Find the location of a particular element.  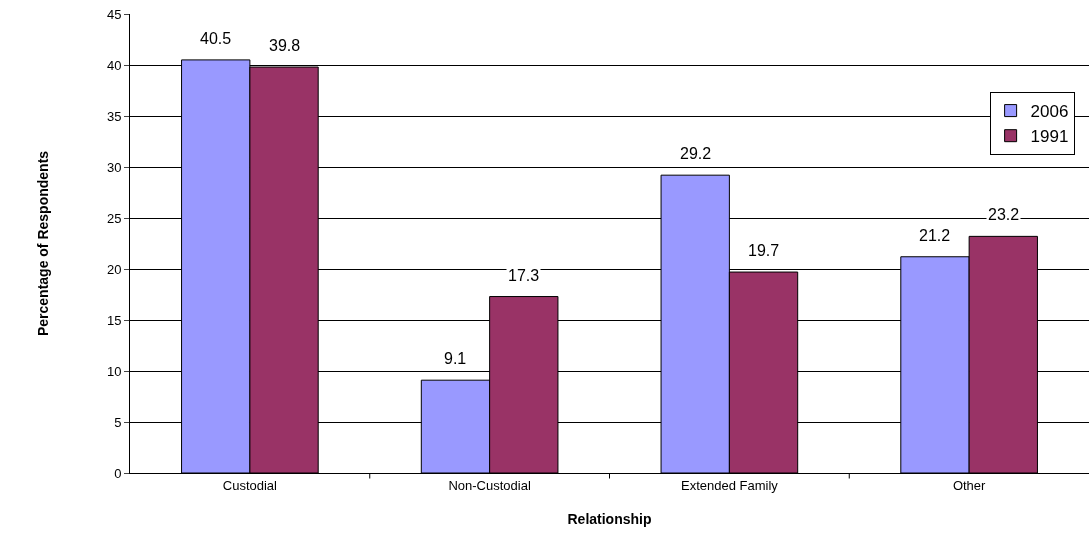

y-tick-label: 30 is located at coordinates (114, 167).